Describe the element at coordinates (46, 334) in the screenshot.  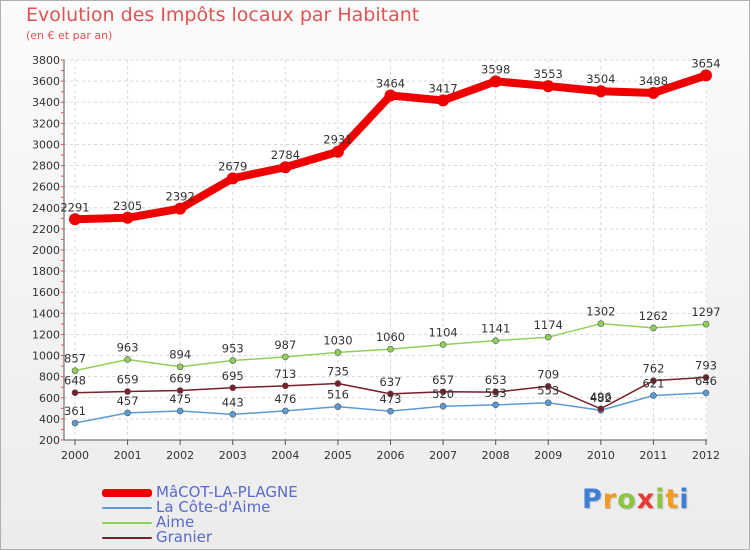
I see `y-tick-label: 1200` at that location.